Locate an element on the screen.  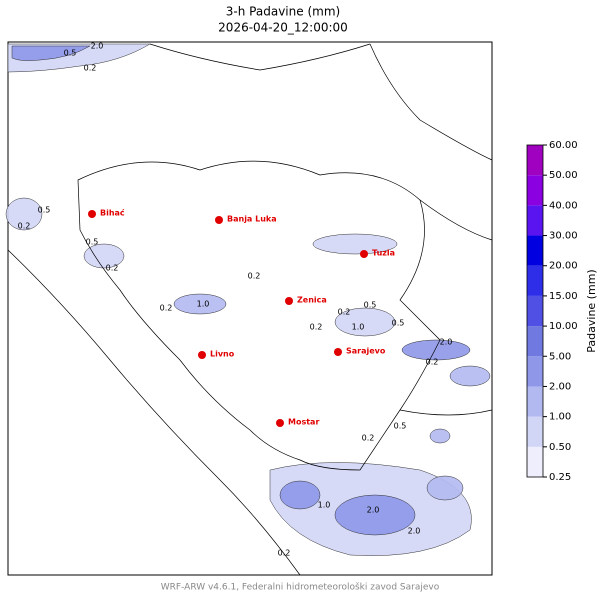
title: 3-h Padavine (mm) is located at coordinates (283, 12).